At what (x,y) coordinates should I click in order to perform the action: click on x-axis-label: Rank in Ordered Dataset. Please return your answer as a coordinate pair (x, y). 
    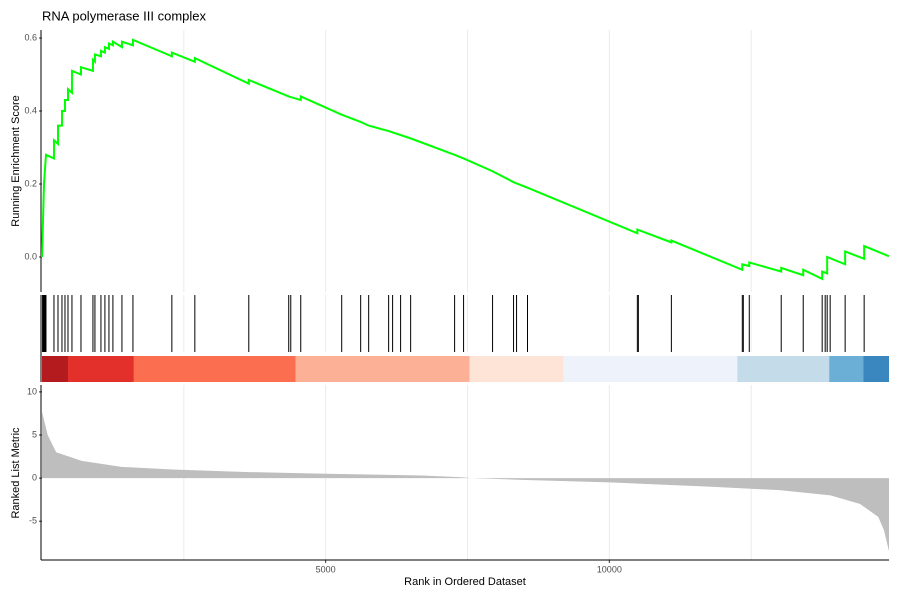
    Looking at the image, I should click on (465, 582).